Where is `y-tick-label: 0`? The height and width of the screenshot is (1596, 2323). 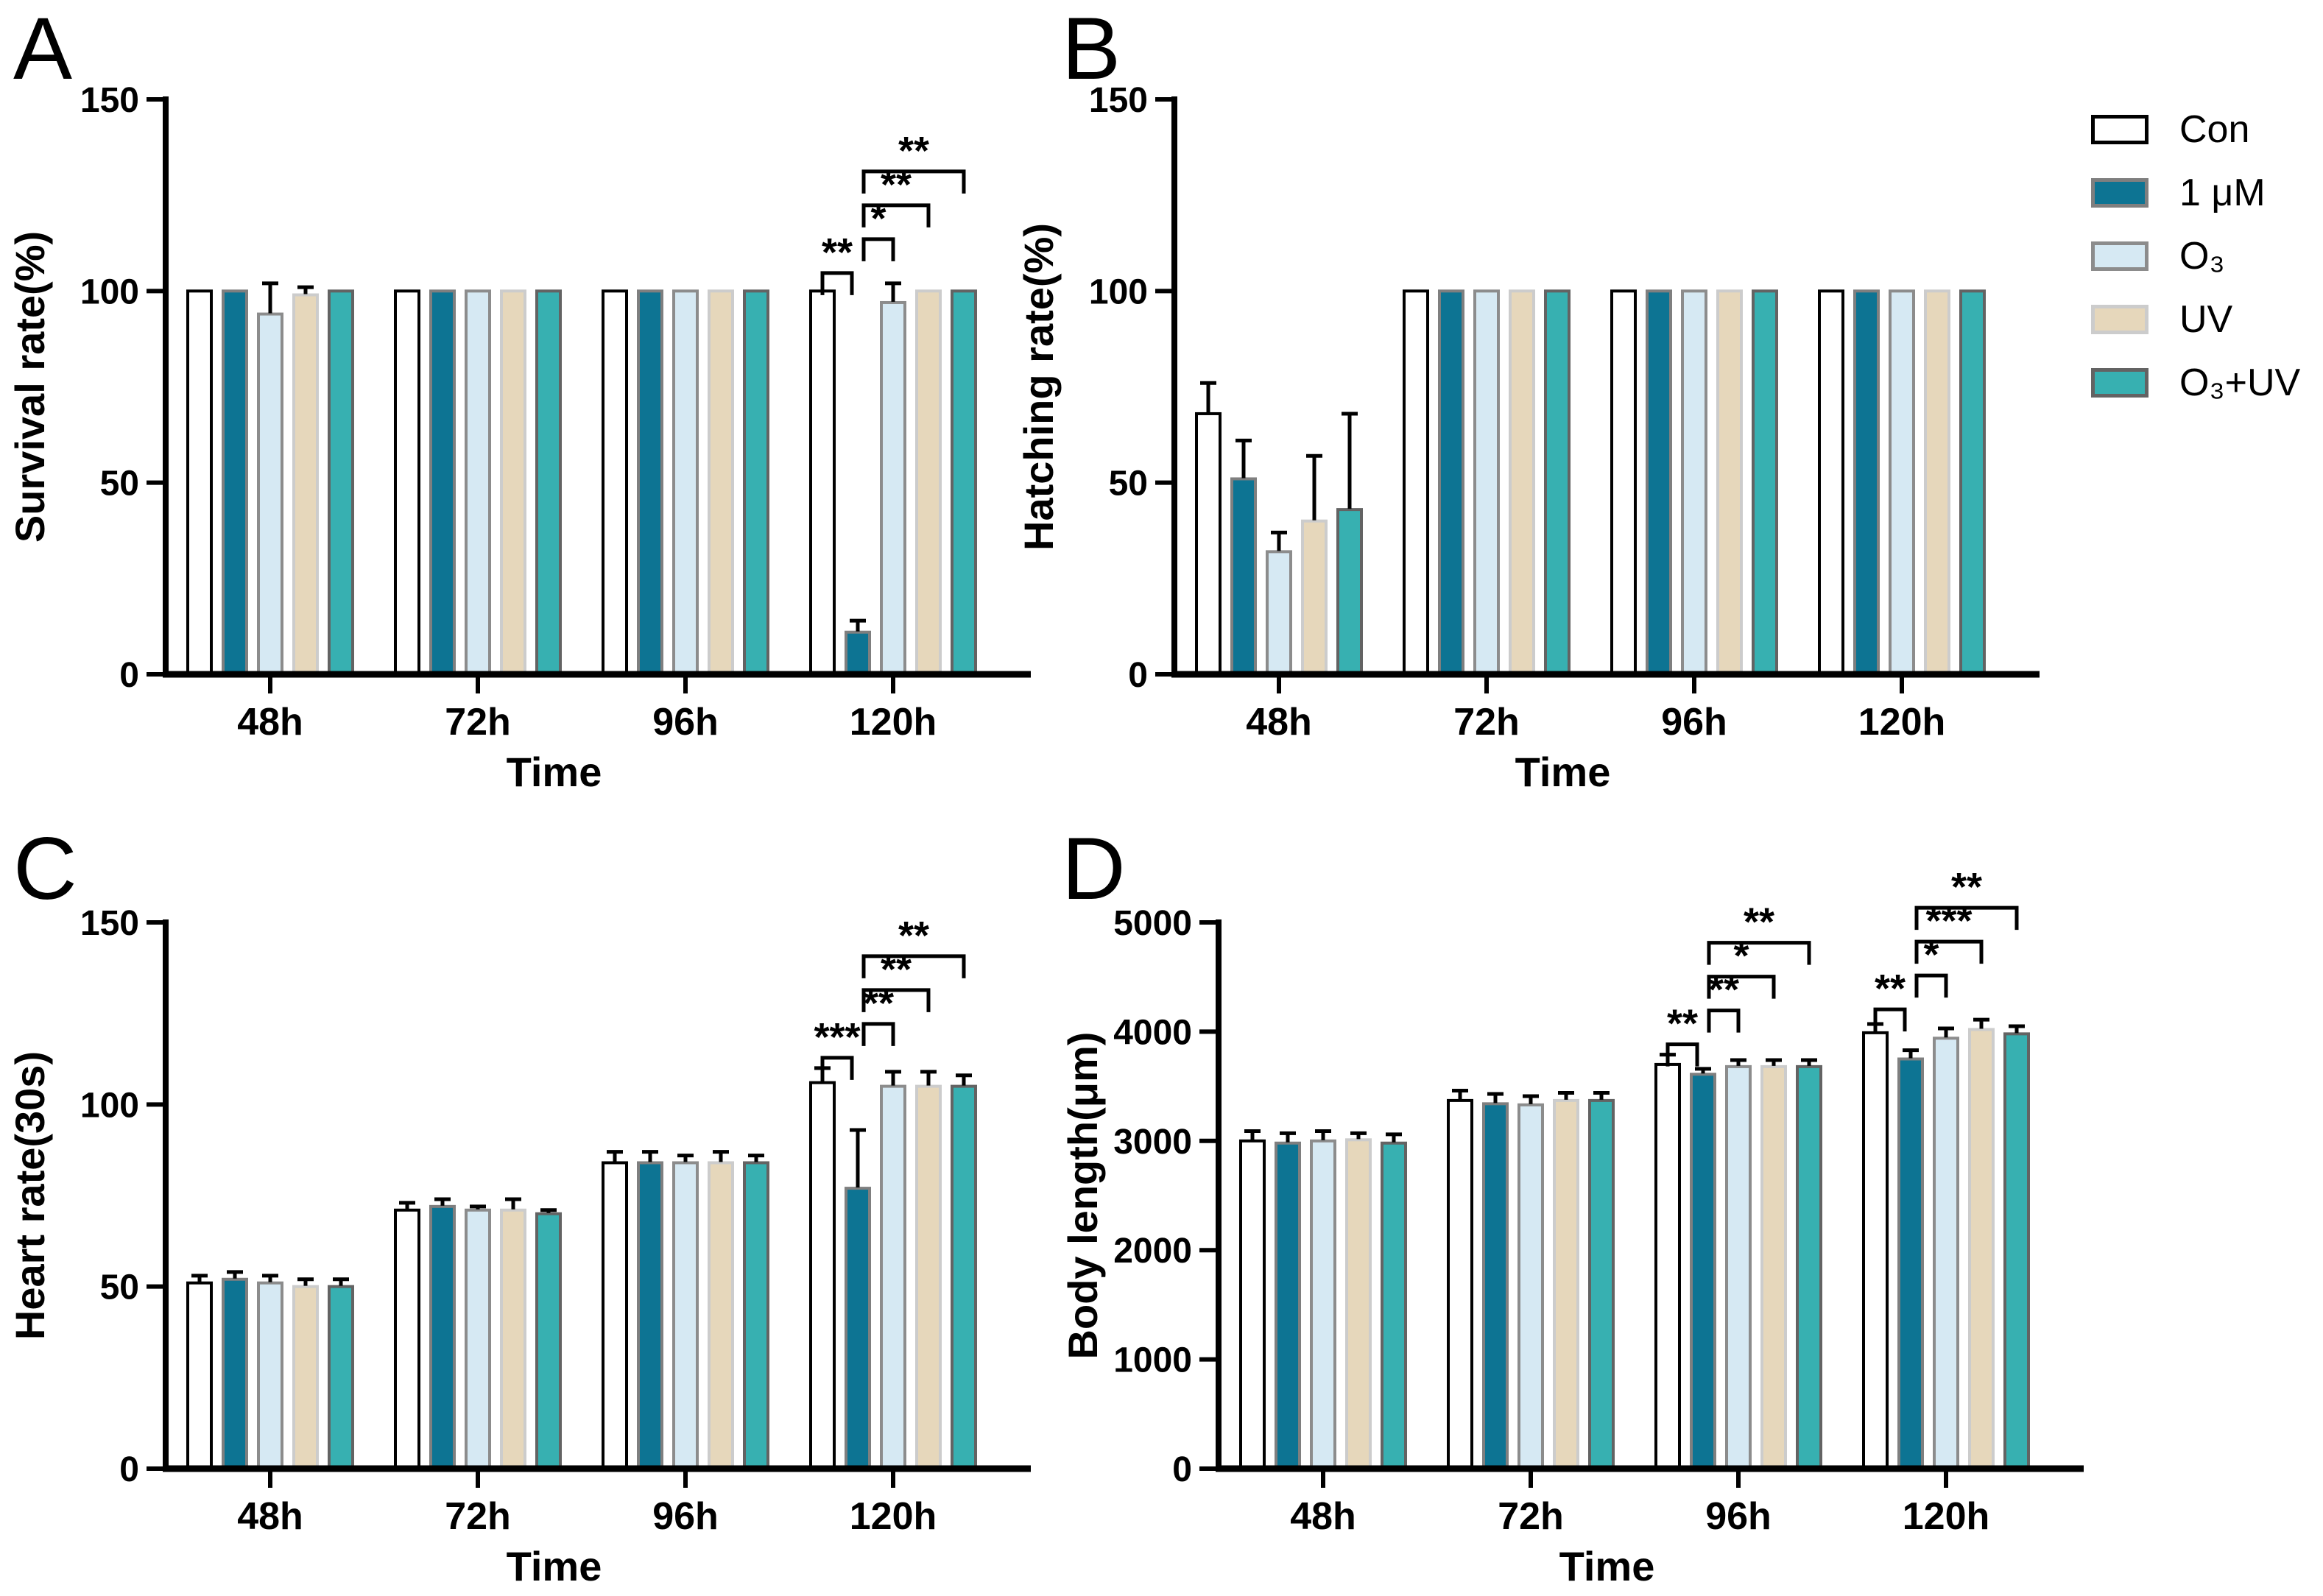 y-tick-label: 0 is located at coordinates (129, 676).